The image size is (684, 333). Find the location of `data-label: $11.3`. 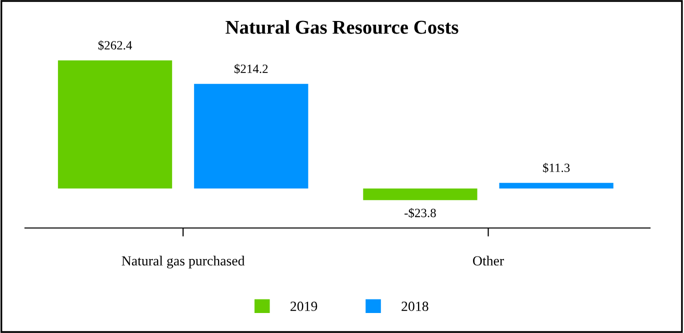

data-label: $11.3 is located at coordinates (556, 167).